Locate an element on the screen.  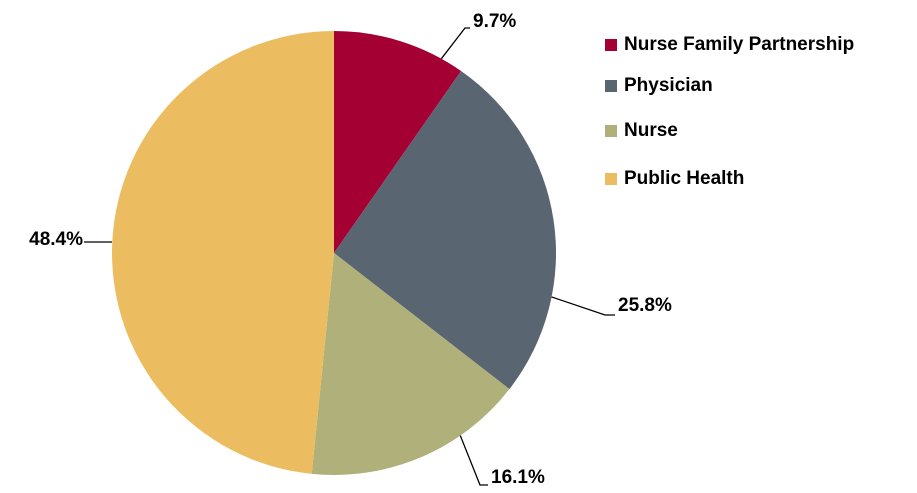
legend-label: Physician is located at coordinates (668, 85).